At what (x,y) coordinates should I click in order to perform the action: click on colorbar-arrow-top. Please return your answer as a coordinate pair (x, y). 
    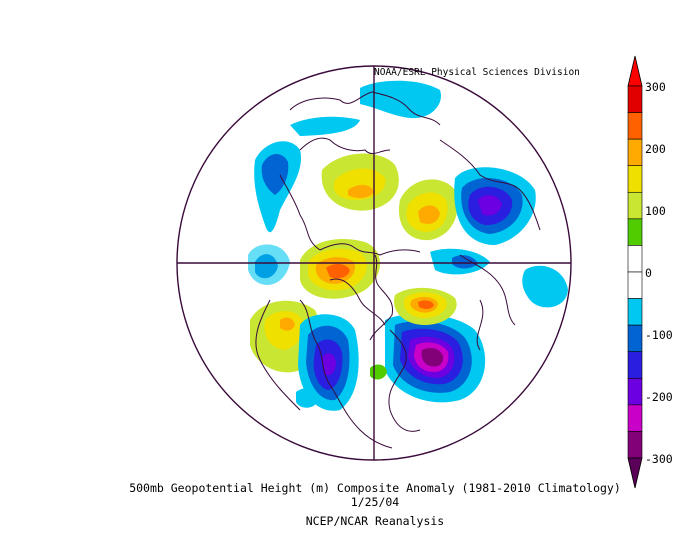
    Looking at the image, I should click on (635, 71).